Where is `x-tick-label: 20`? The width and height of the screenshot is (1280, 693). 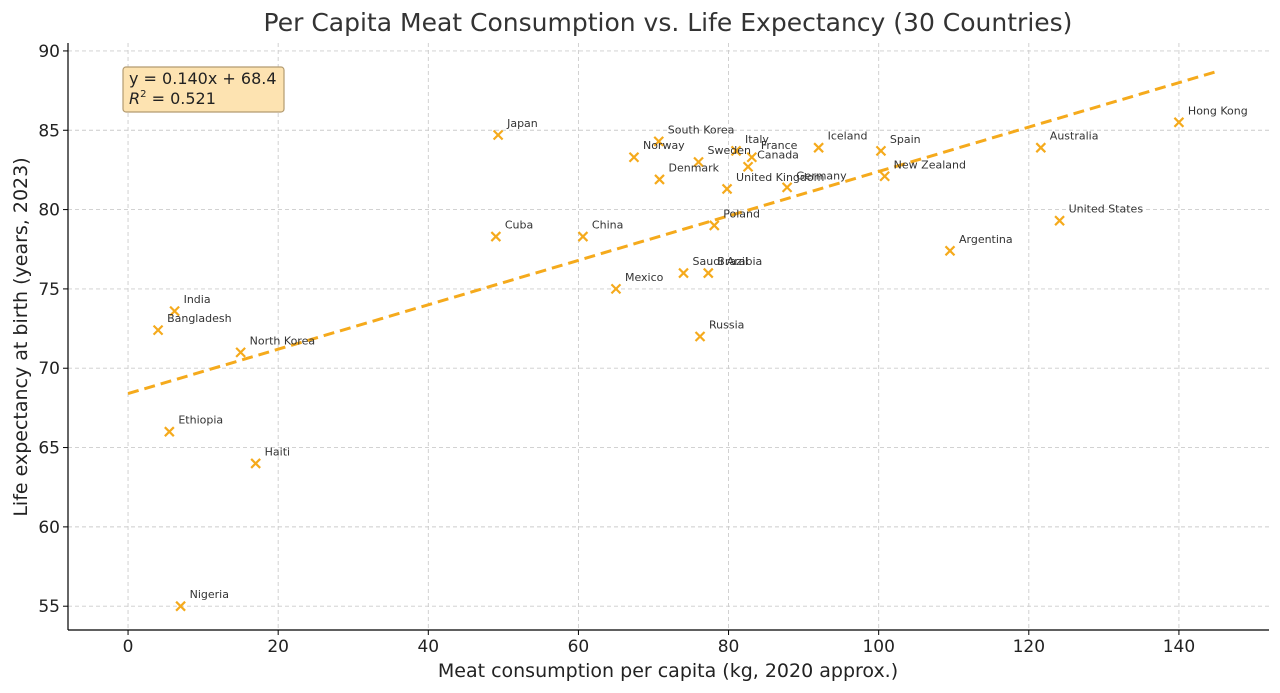
x-tick-label: 20 is located at coordinates (278, 647).